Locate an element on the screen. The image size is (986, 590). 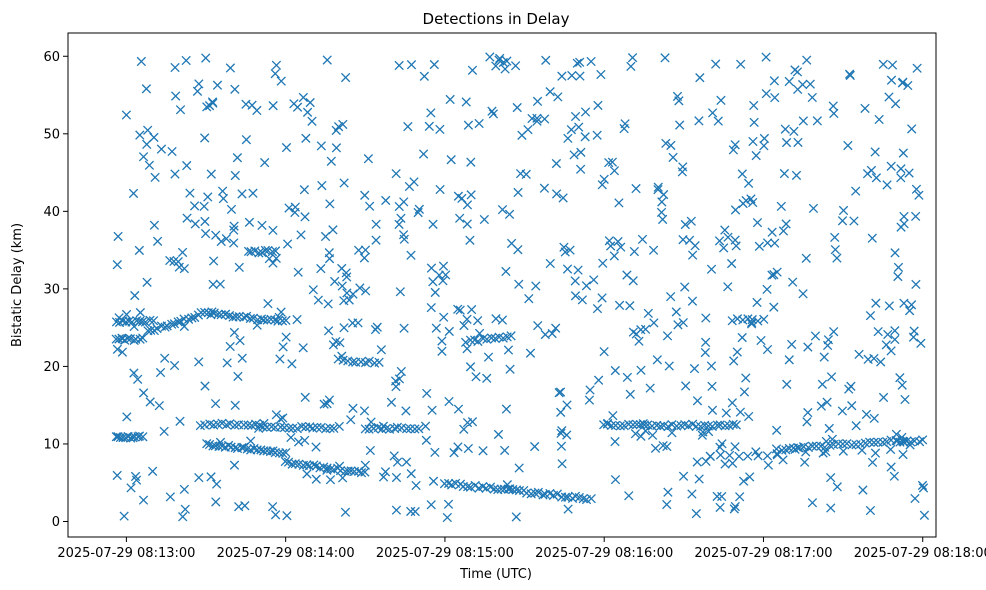
chart-title: Detections in Delay is located at coordinates (496, 19).